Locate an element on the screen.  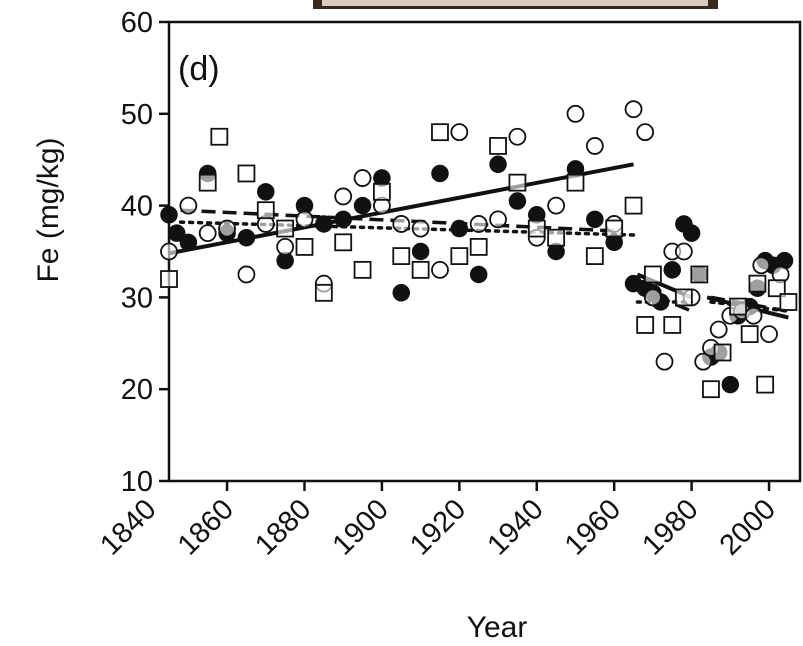
x-tick-label: 1940 is located at coordinates (515, 527).